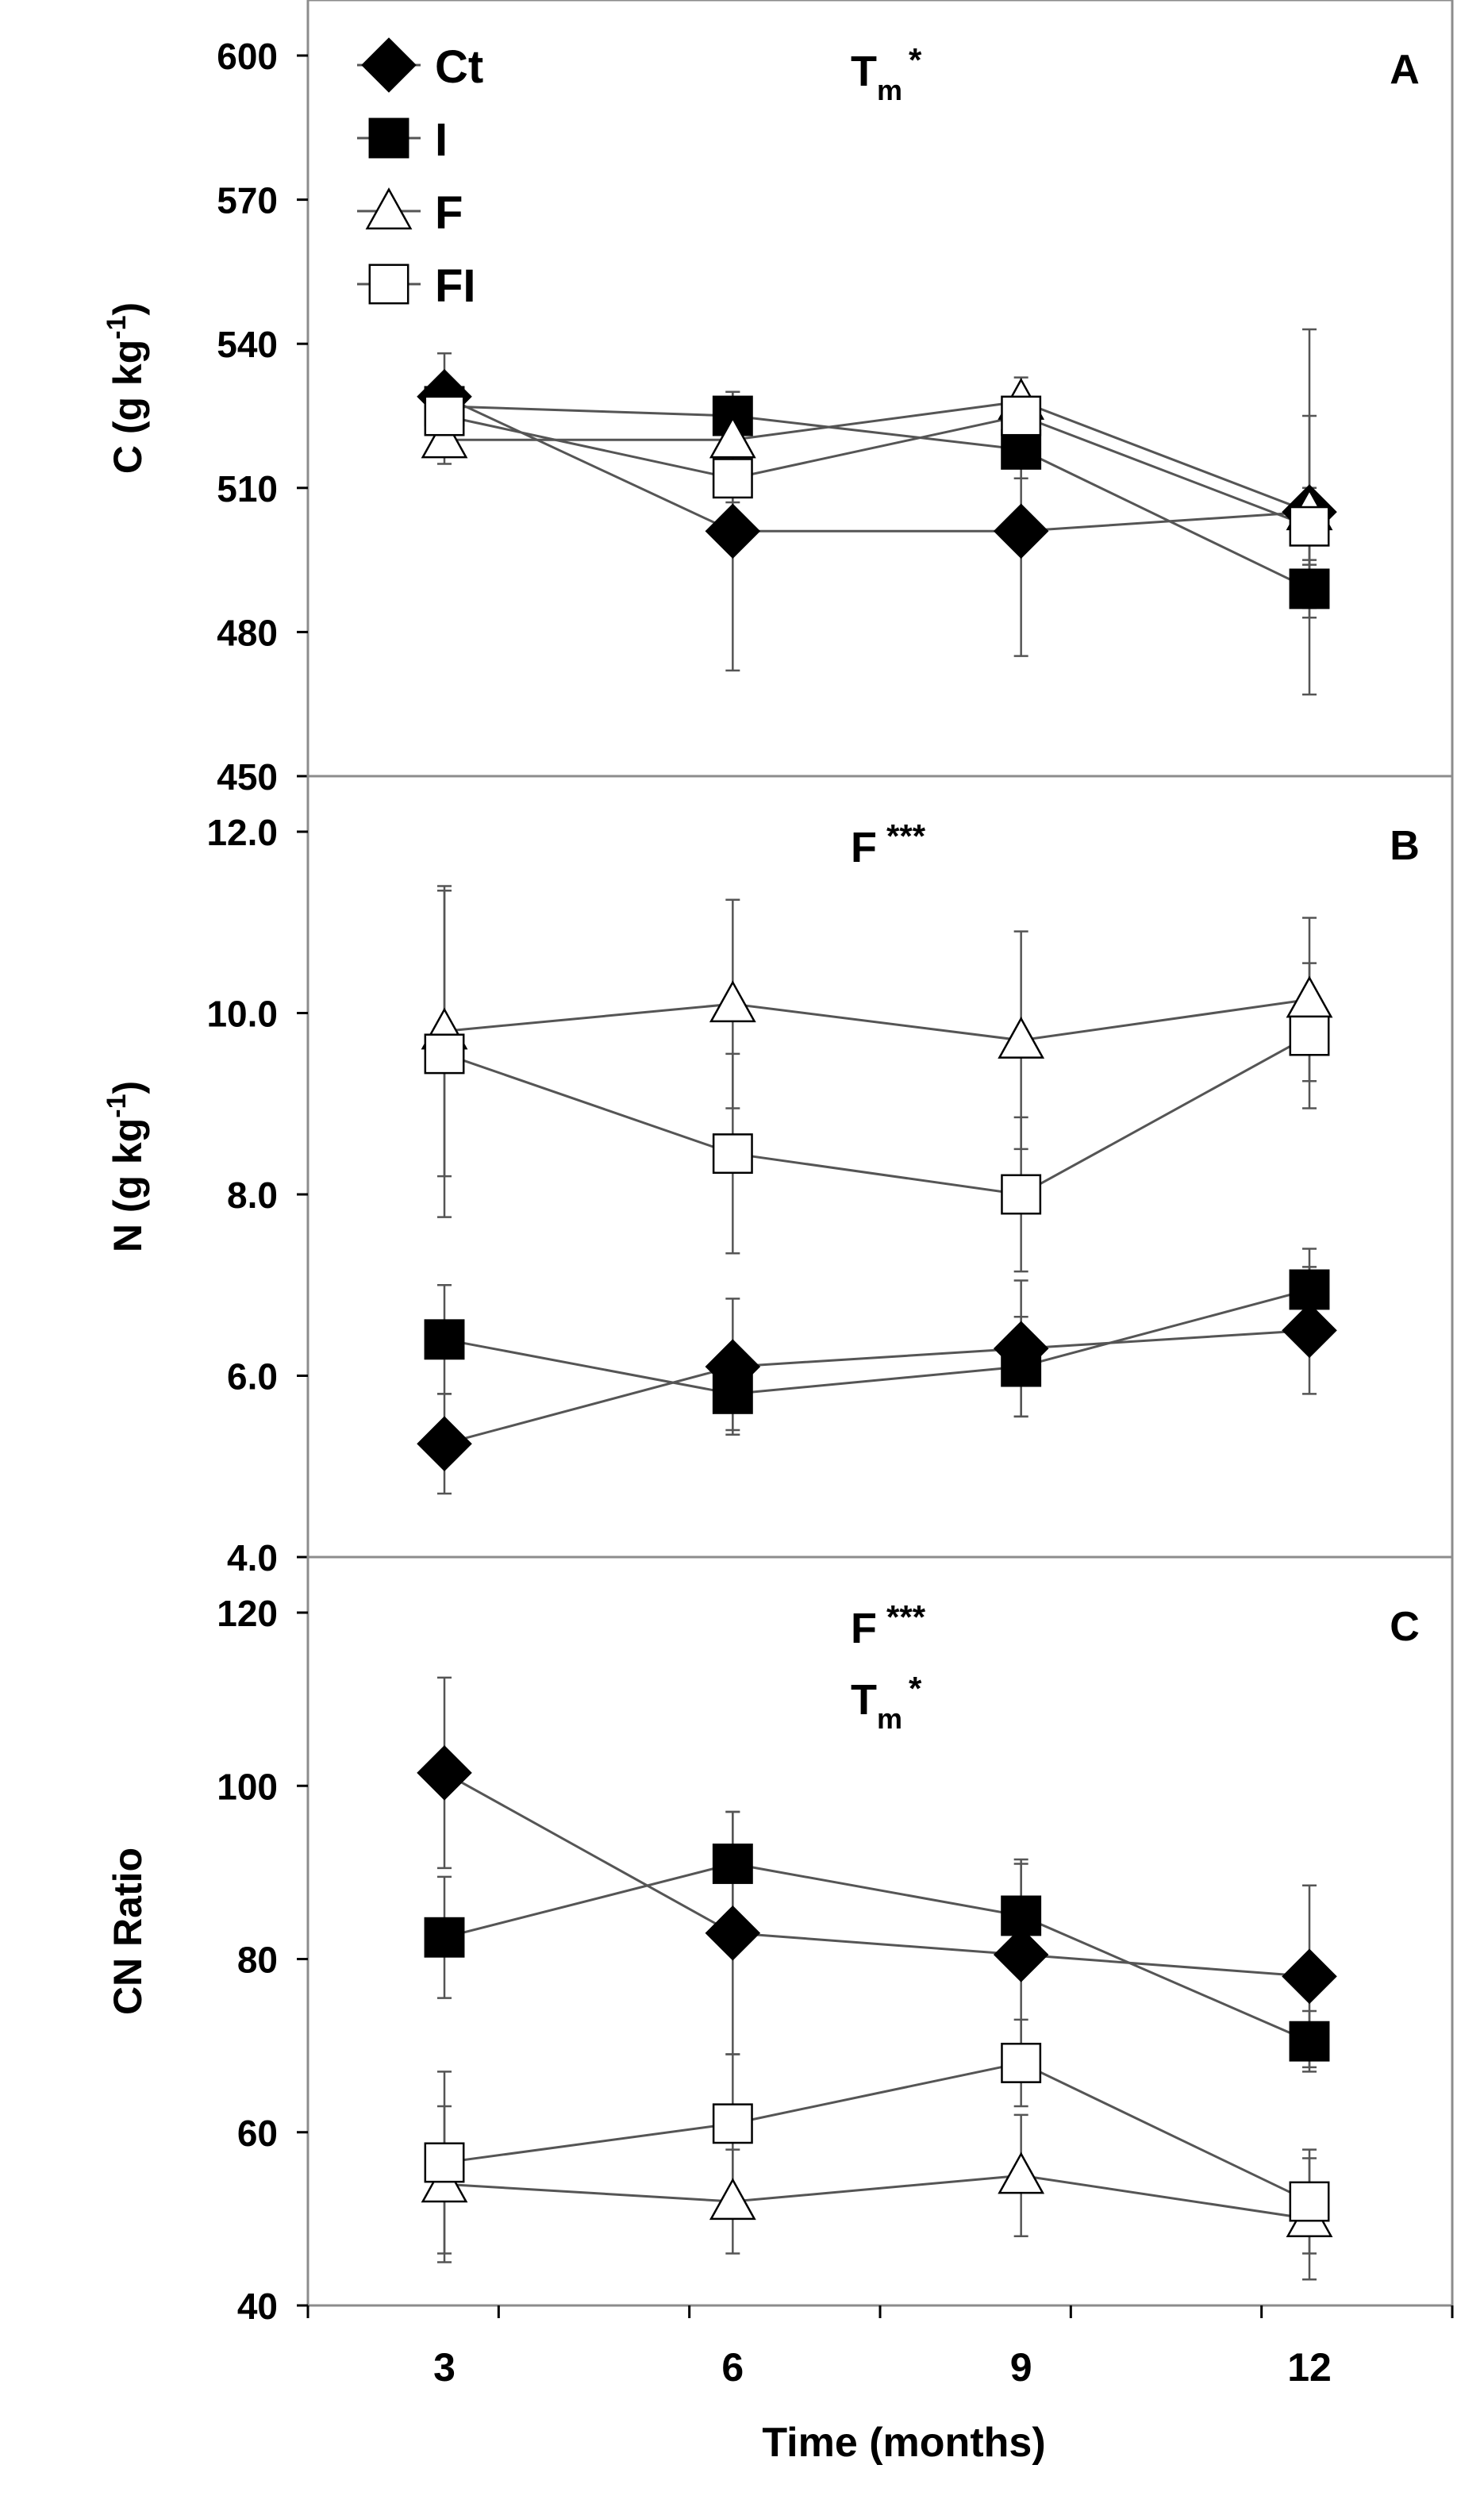 This screenshot has width=1484, height=2511. Describe the element at coordinates (1021, 2367) in the screenshot. I see `x-tick-label: 9` at that location.